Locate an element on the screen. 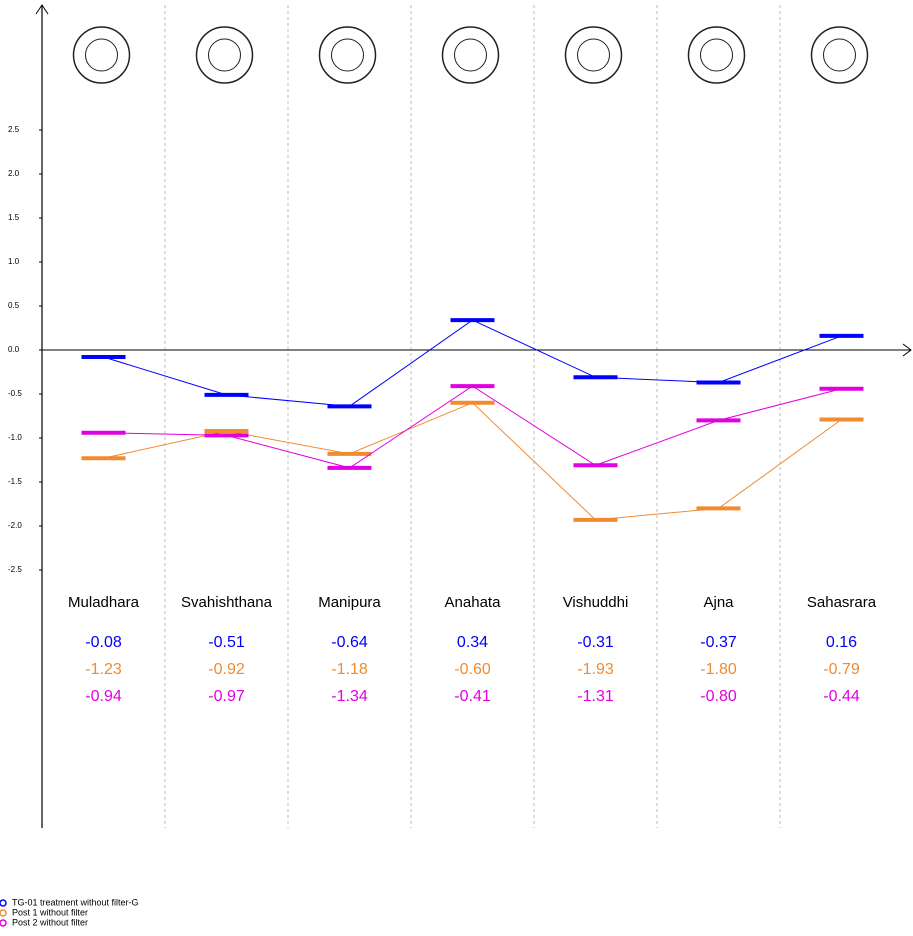 Image resolution: width=913 pixels, height=936 pixels. value-label: -0.79 is located at coordinates (841, 669).